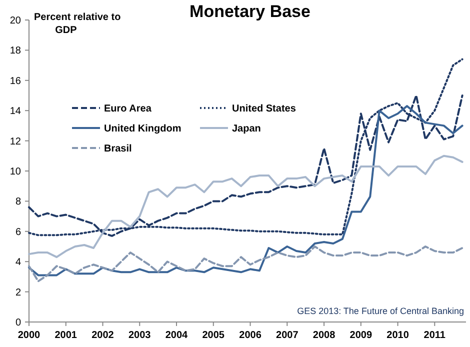  I want to click on y-tick-label: 6, so click(18, 232).